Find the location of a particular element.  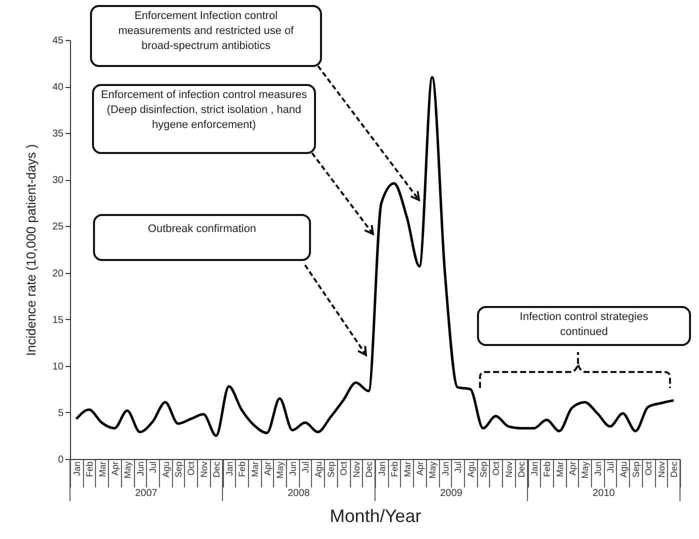

text: 2008 is located at coordinates (299, 493).